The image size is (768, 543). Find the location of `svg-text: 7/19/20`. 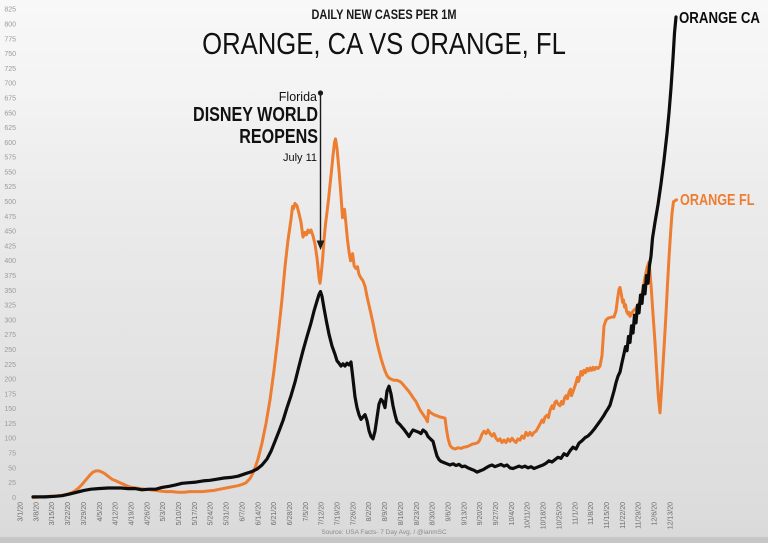

svg-text: 7/19/20 is located at coordinates (338, 513).